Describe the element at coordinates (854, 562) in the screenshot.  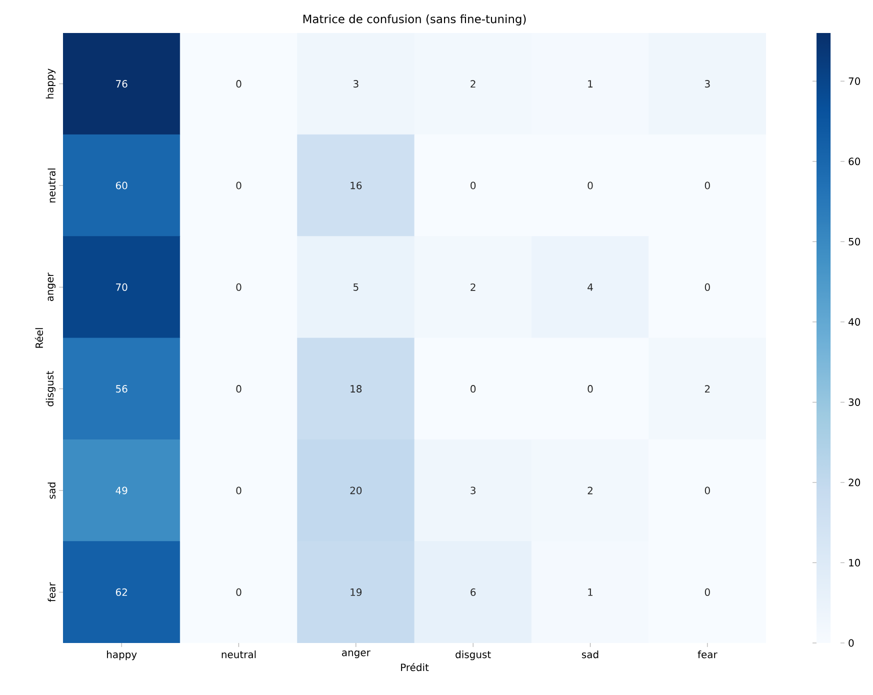
I see `color-bar-label: 10` at that location.